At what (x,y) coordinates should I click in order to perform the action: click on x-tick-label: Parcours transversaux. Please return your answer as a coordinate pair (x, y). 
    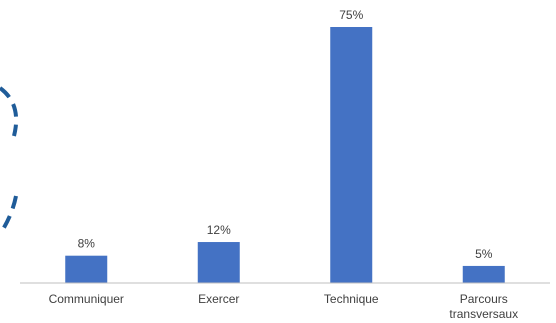
    Looking at the image, I should click on (483, 306).